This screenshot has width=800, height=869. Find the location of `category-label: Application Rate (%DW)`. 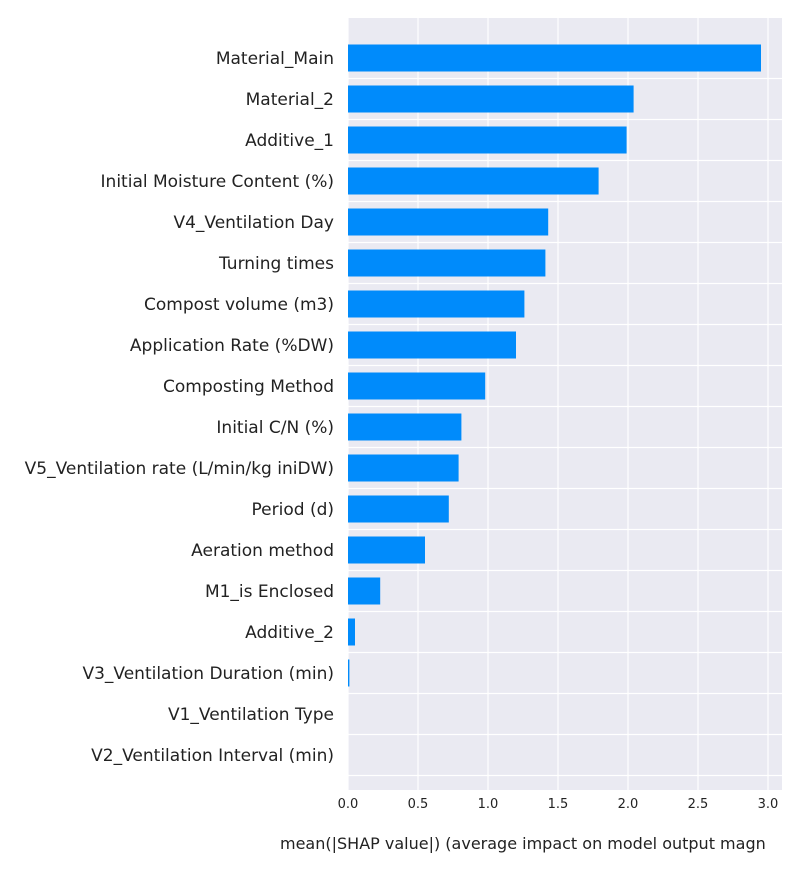

category-label: Application Rate (%DW) is located at coordinates (232, 346).